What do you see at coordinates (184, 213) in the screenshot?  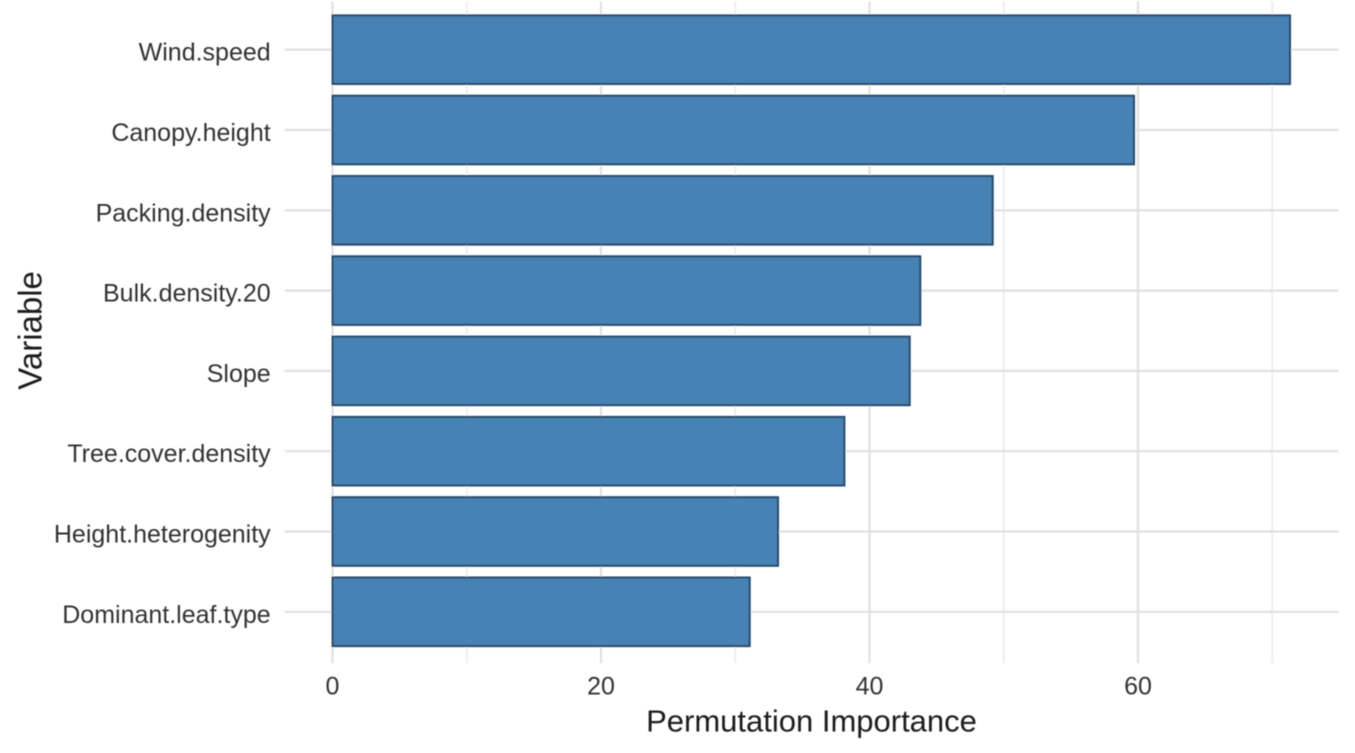 I see `svg-text: Packing.density` at bounding box center [184, 213].